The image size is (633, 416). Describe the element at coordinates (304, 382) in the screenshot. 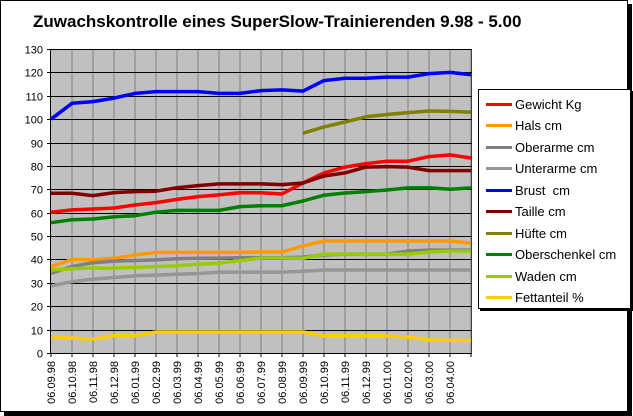

I see `x-tick-label: 06.09.99` at that location.